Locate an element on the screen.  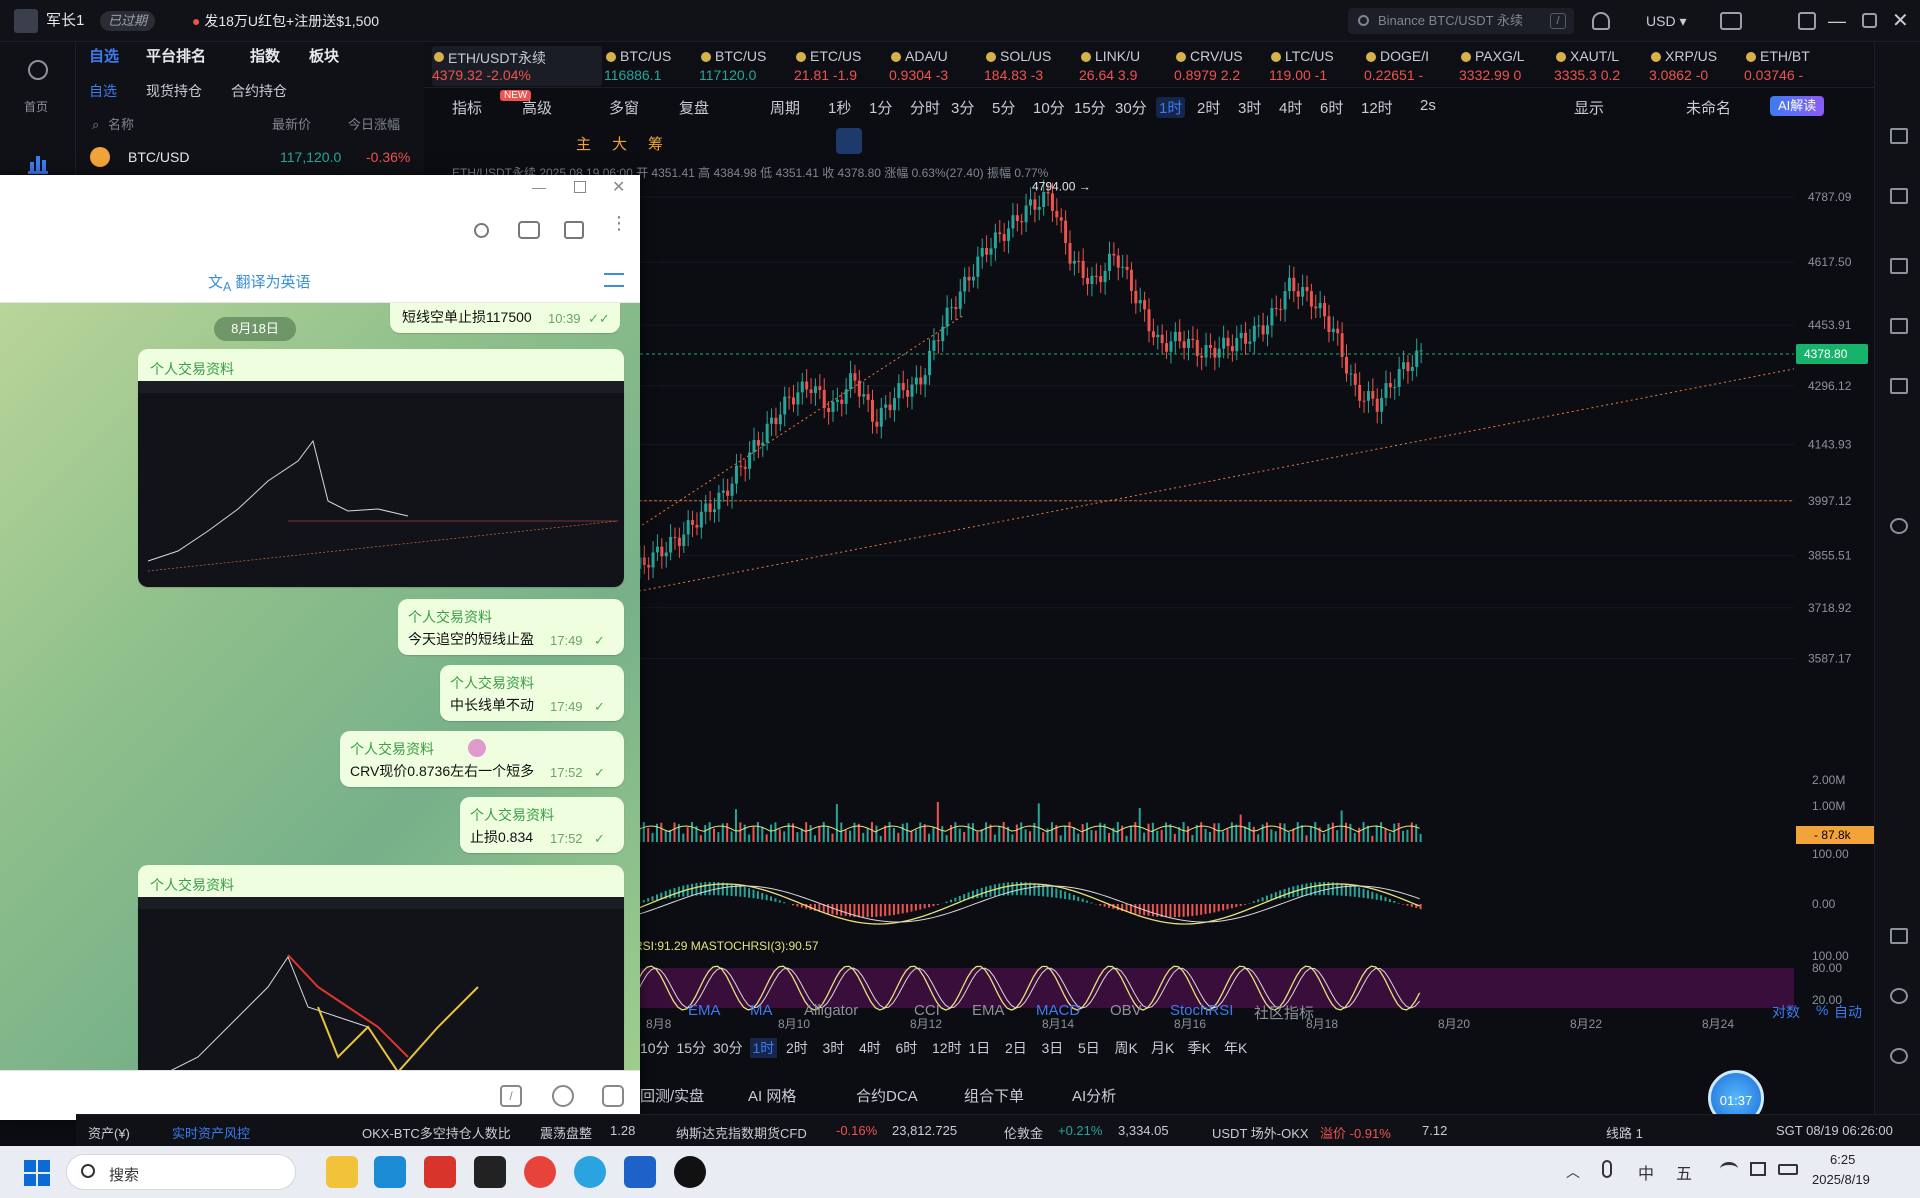
bottom-interval-2: 30分 is located at coordinates (728, 1048).